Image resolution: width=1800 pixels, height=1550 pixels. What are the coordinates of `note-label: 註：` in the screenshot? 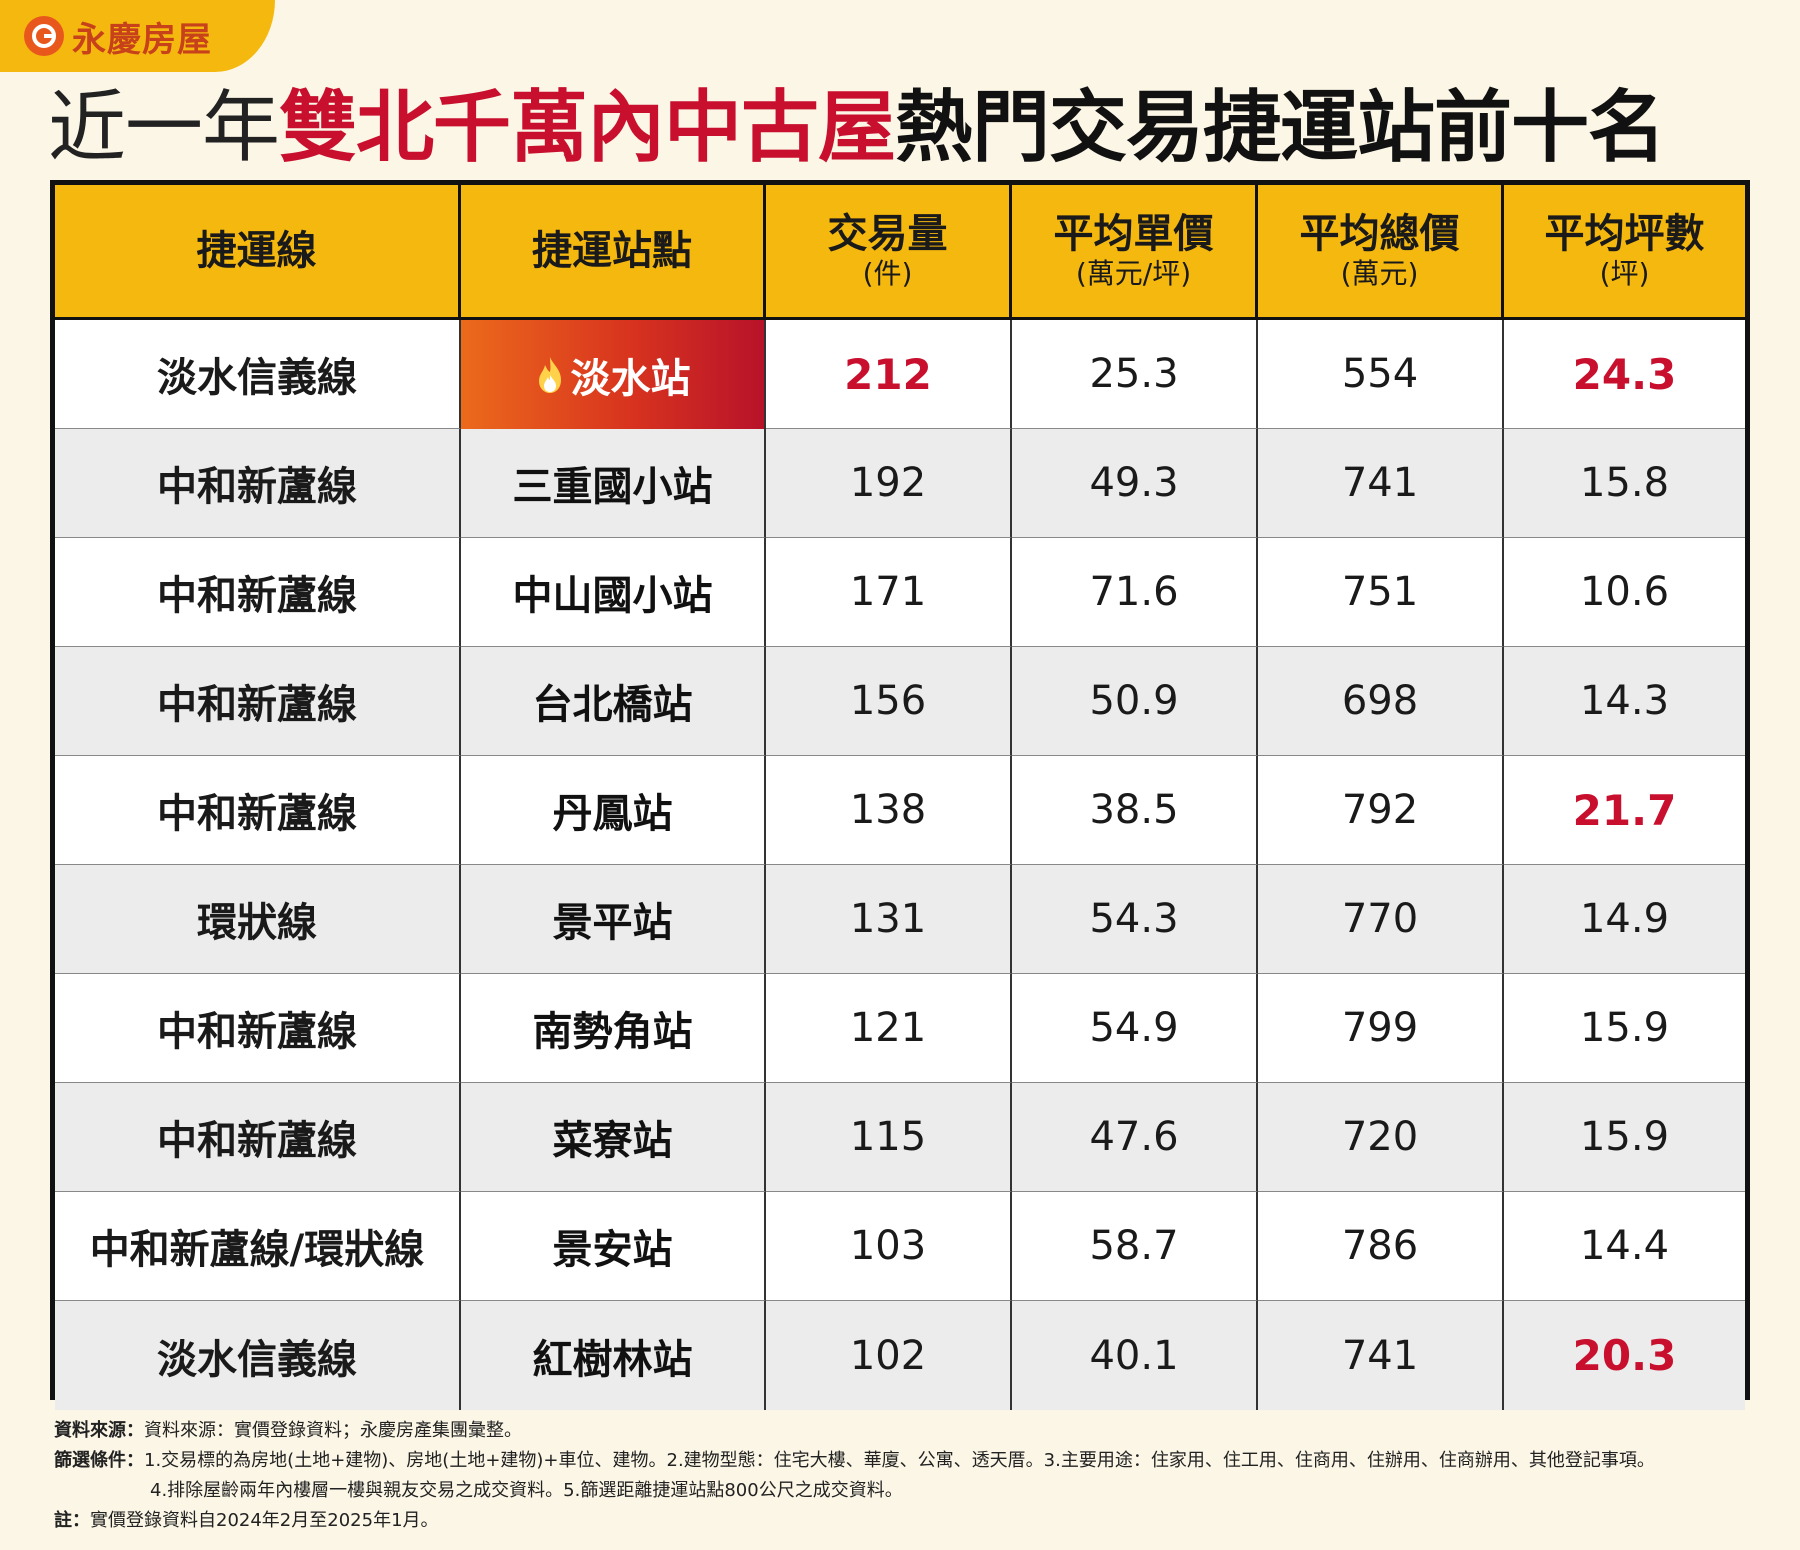 It's located at (72, 1520).